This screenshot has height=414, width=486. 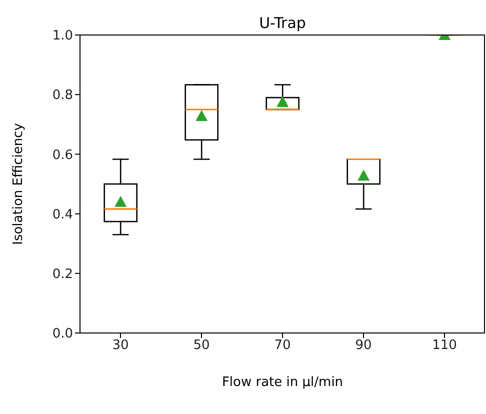 I want to click on y-tick-label: 0.6, so click(x=62, y=155).